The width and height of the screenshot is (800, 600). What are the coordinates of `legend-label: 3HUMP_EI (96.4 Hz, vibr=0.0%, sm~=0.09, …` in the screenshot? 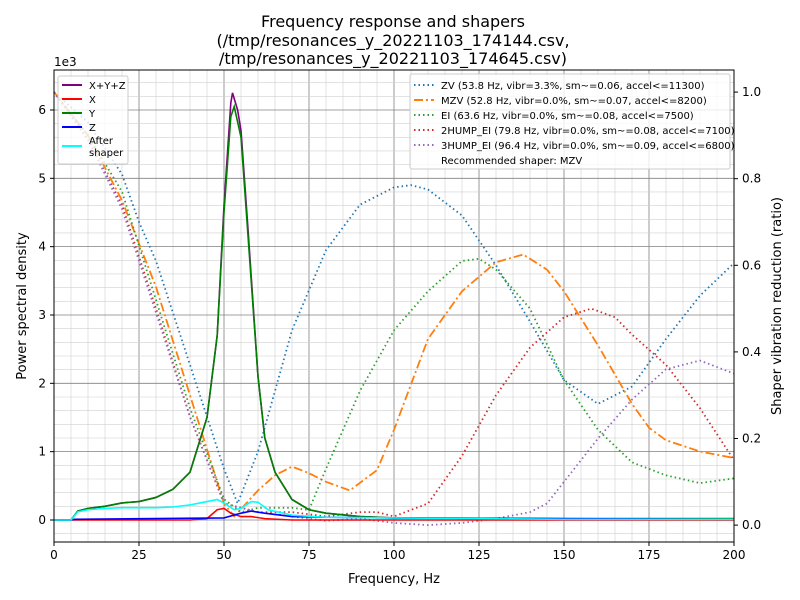 It's located at (588, 146).